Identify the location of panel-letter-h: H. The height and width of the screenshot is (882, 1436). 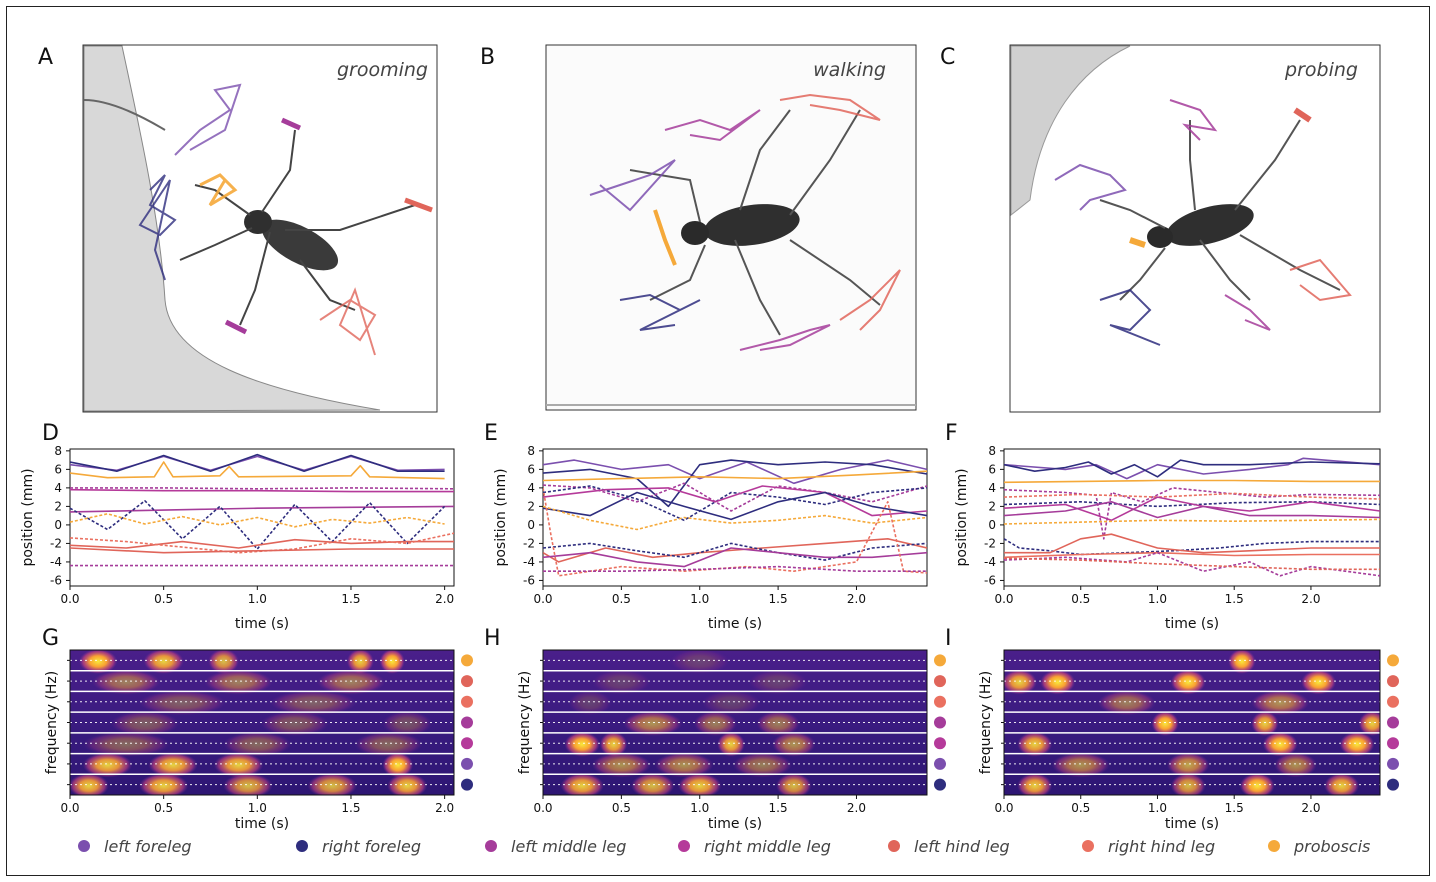
(492, 638).